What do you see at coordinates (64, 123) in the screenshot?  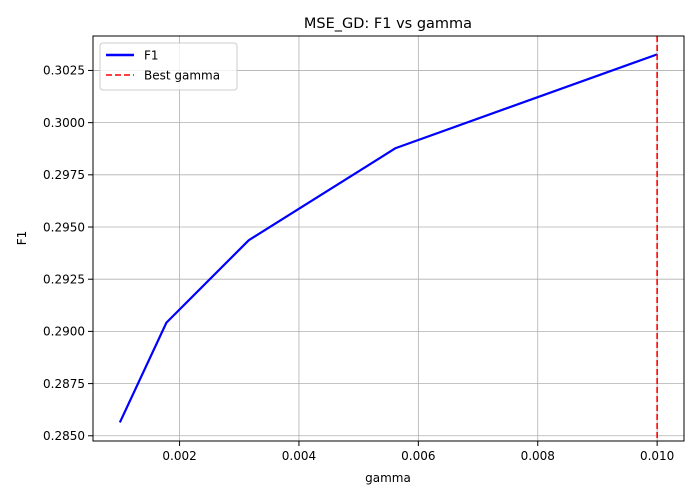 I see `y-tick-label: 0.3000` at bounding box center [64, 123].